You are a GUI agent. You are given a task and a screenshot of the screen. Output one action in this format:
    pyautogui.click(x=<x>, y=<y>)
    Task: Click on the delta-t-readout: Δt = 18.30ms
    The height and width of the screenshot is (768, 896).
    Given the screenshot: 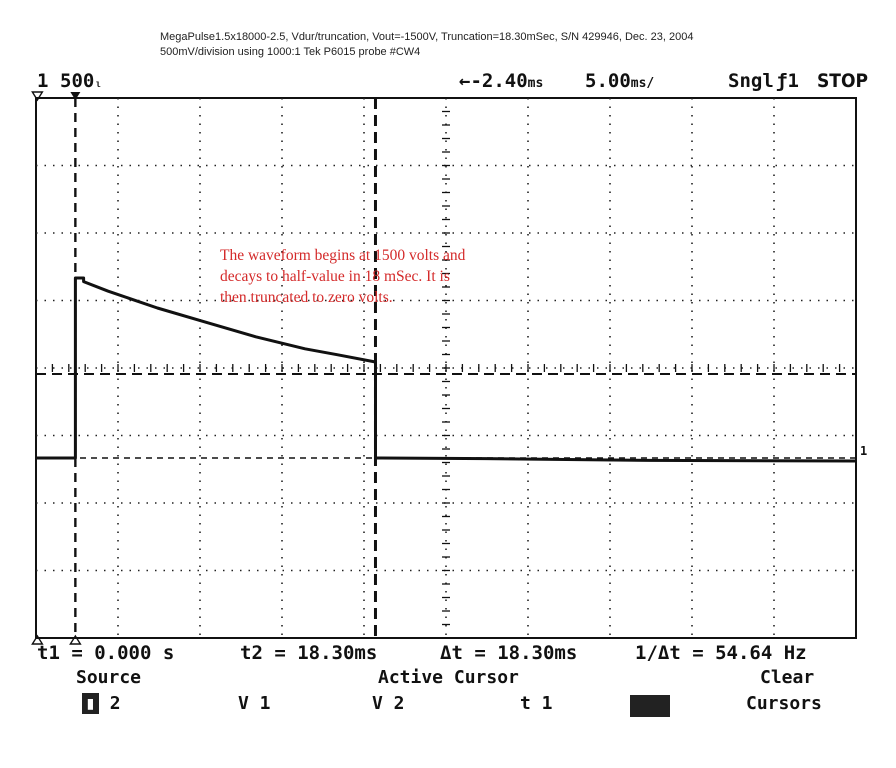 What is the action you would take?
    pyautogui.click(x=509, y=653)
    